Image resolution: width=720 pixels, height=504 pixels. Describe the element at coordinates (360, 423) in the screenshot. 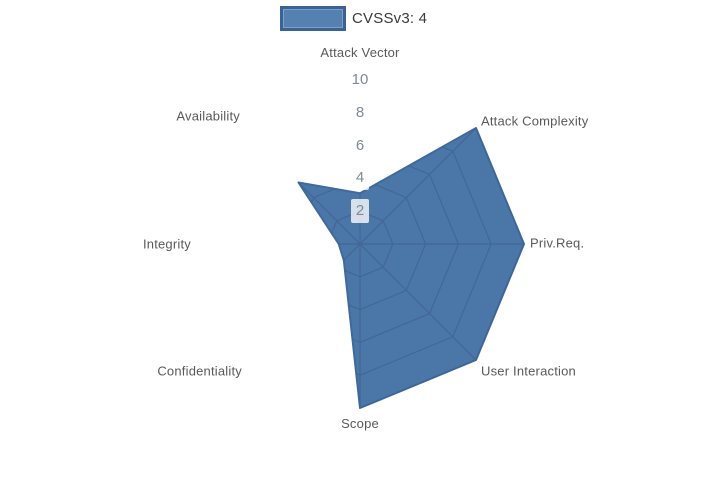

I see `axis-label-scope: Scope` at that location.